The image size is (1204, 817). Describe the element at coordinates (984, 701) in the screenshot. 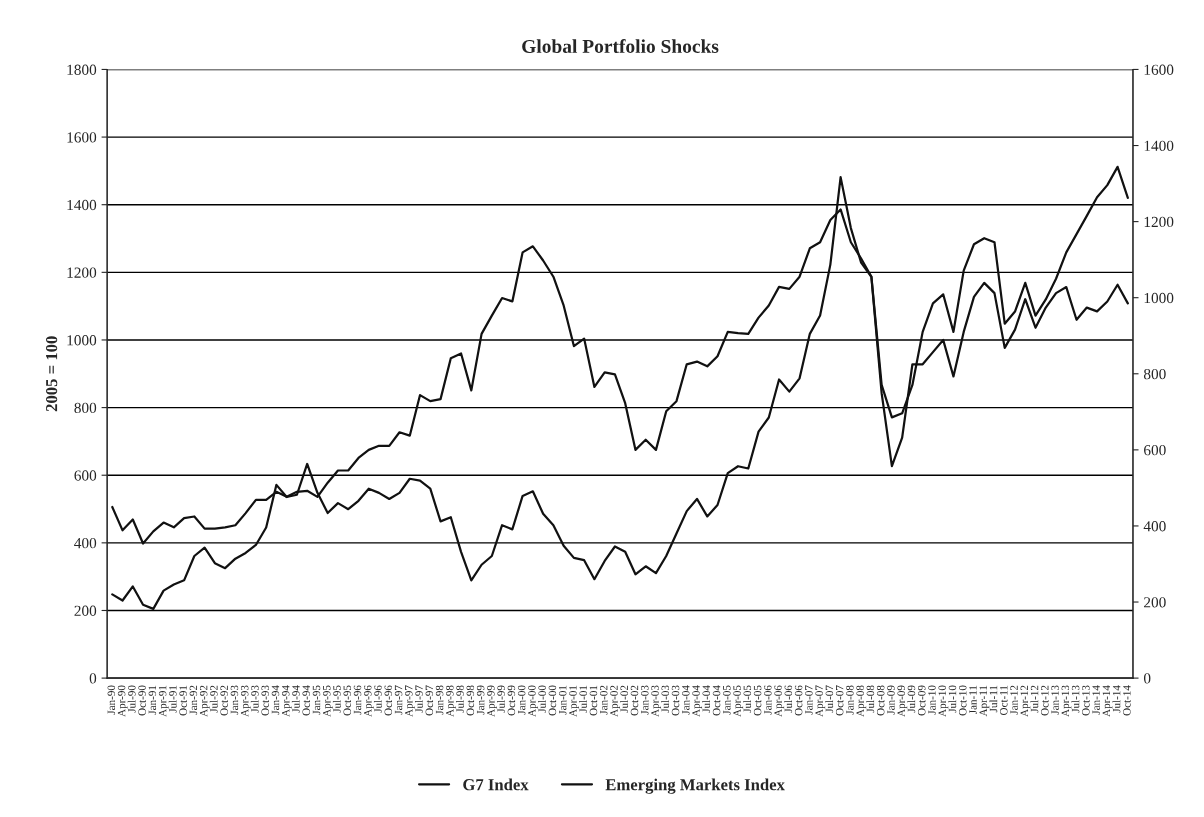

I see `x-tick-label: Apr-11` at that location.